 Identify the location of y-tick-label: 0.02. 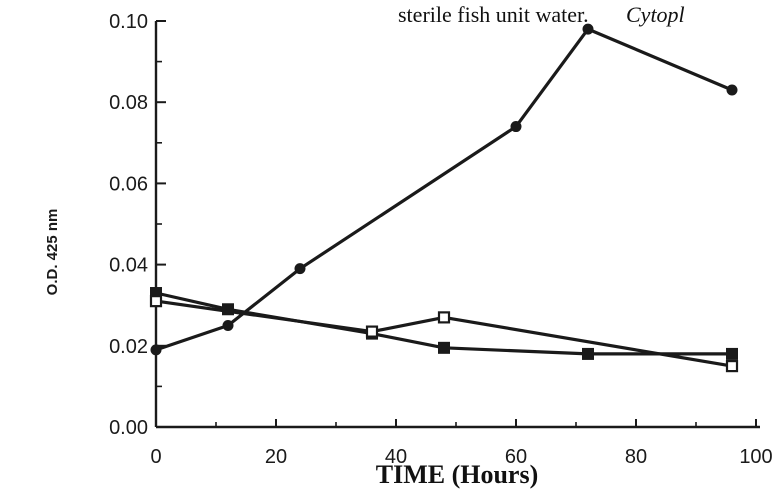
(128, 347).